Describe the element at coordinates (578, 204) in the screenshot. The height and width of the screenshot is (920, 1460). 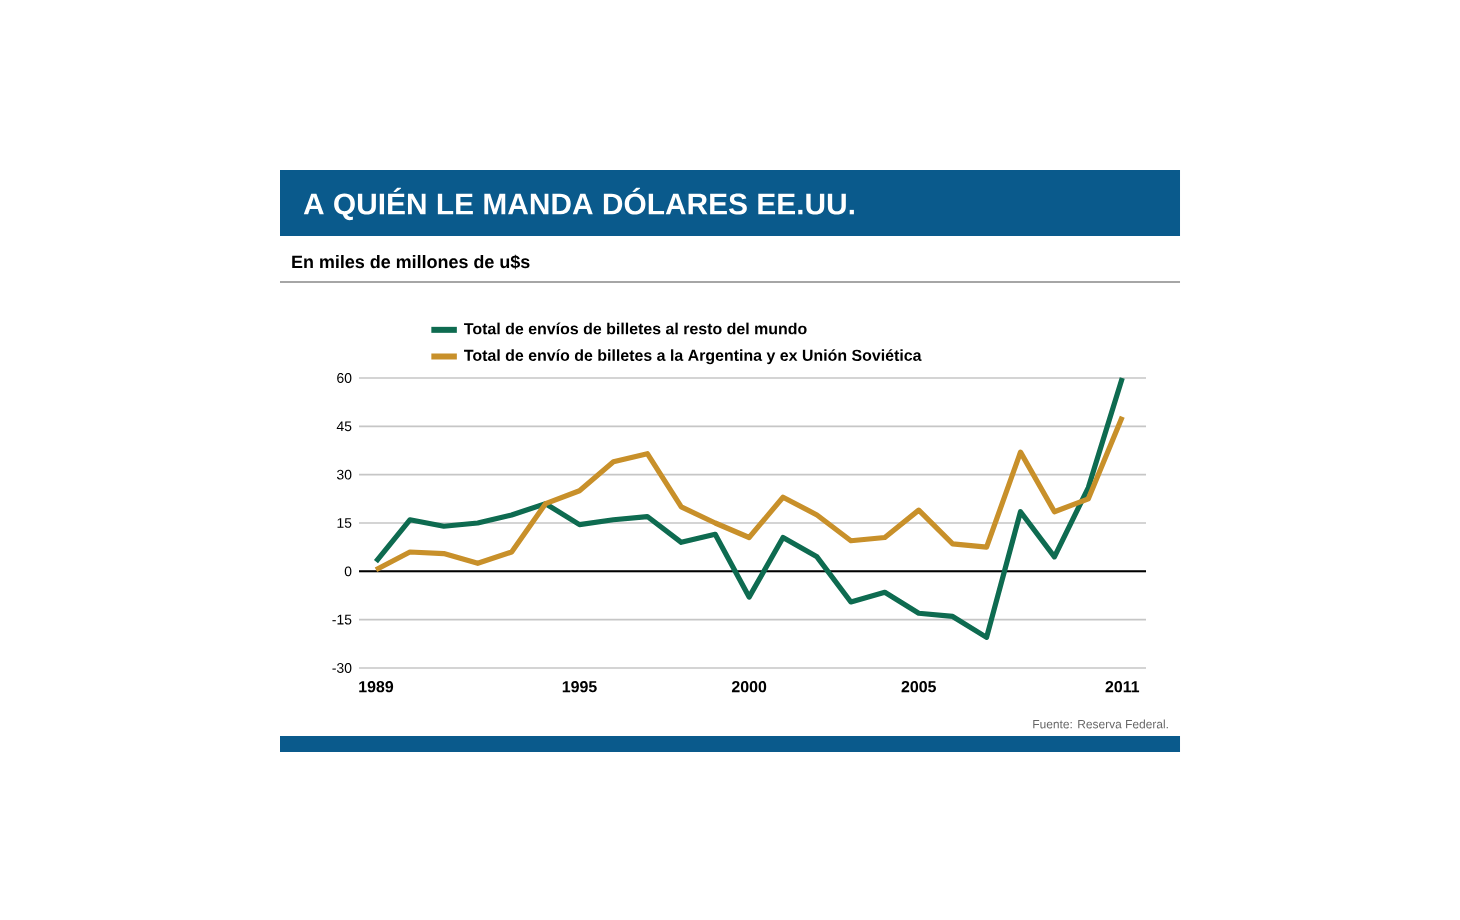
I see `chart-title: A QUIÉN LE MANDA DÓLARES EE.UU.` at that location.